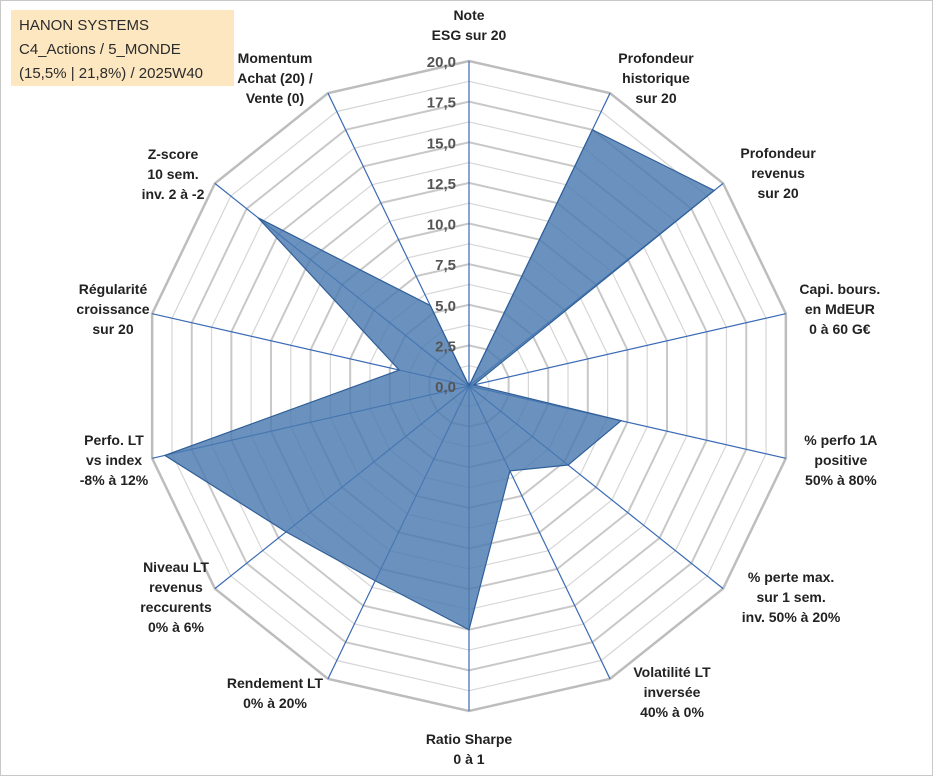 This screenshot has width=933, height=776. I want to click on axis-label: Régularité croissance sur 20, so click(112, 309).